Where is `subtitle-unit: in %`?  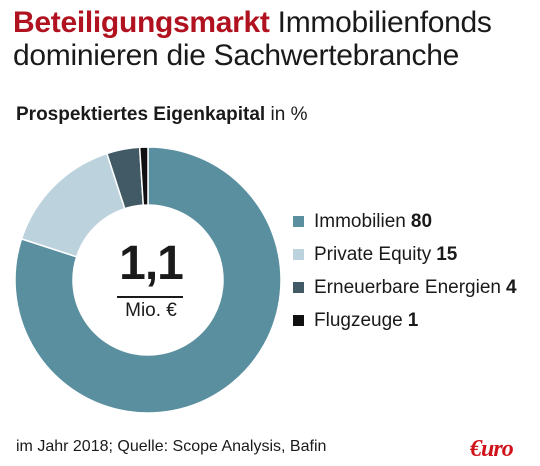
subtitle-unit: in % is located at coordinates (289, 114).